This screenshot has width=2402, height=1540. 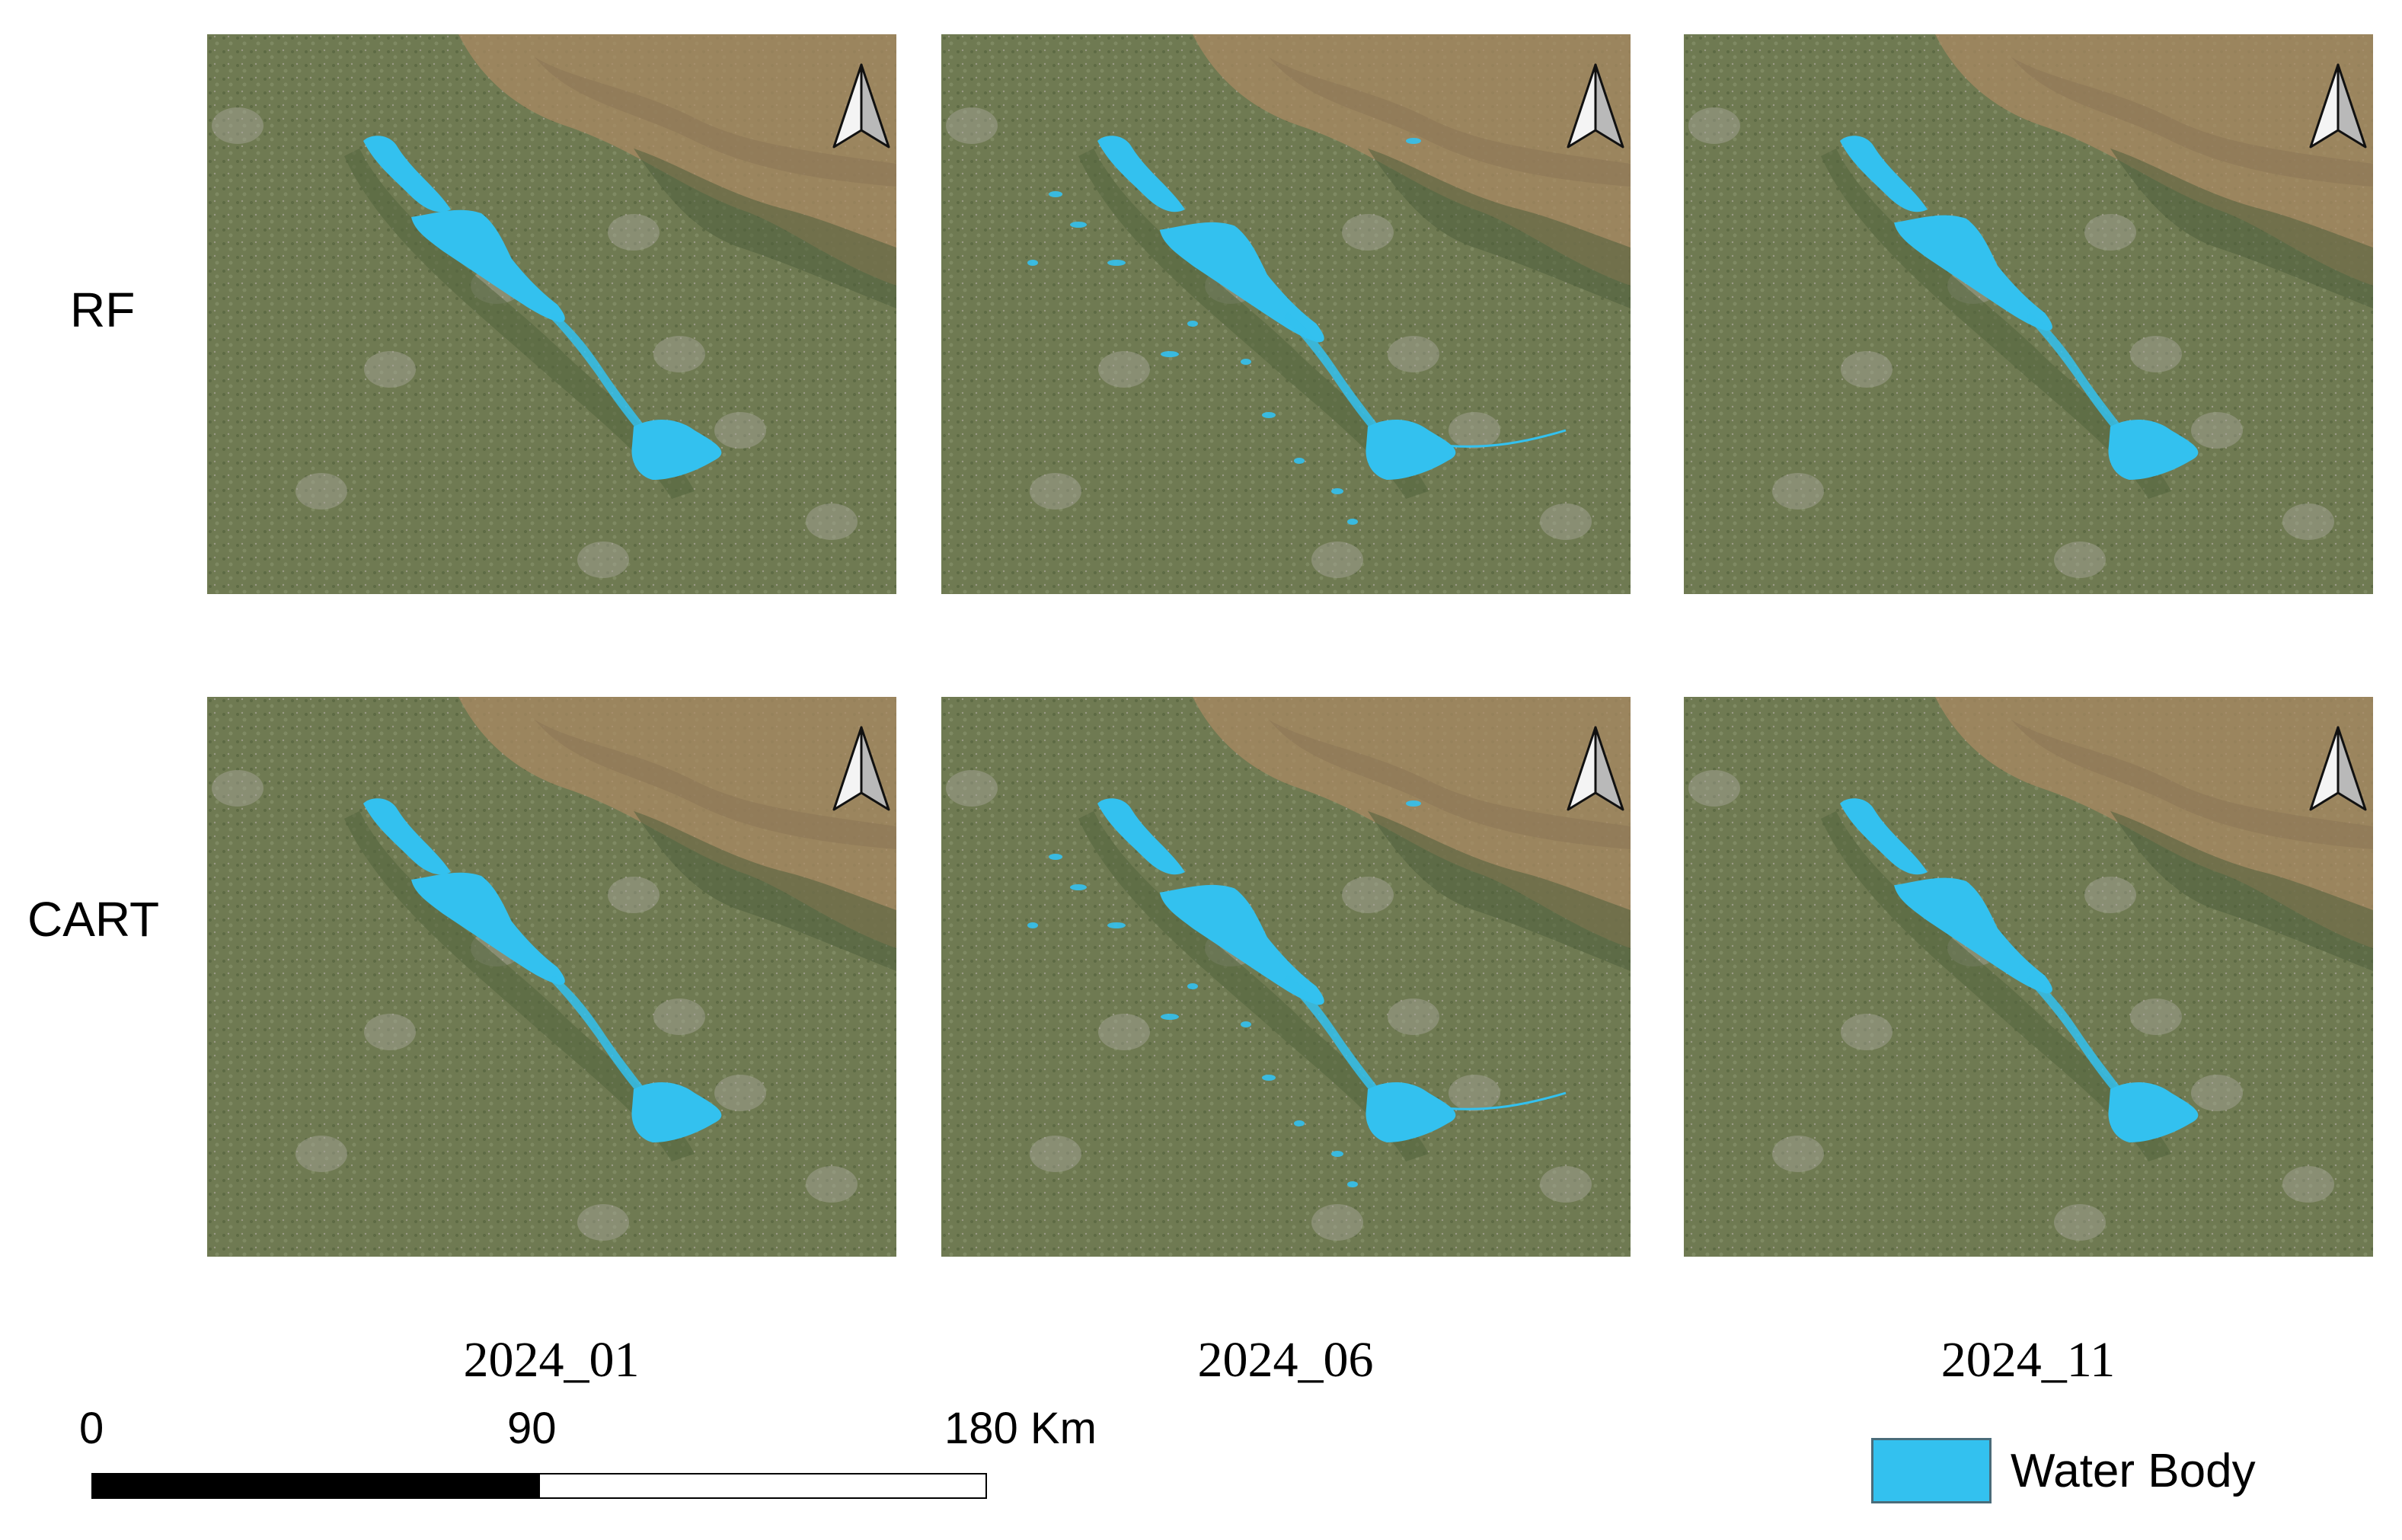 I want to click on scale-bar-dark-segment, so click(x=315, y=1486).